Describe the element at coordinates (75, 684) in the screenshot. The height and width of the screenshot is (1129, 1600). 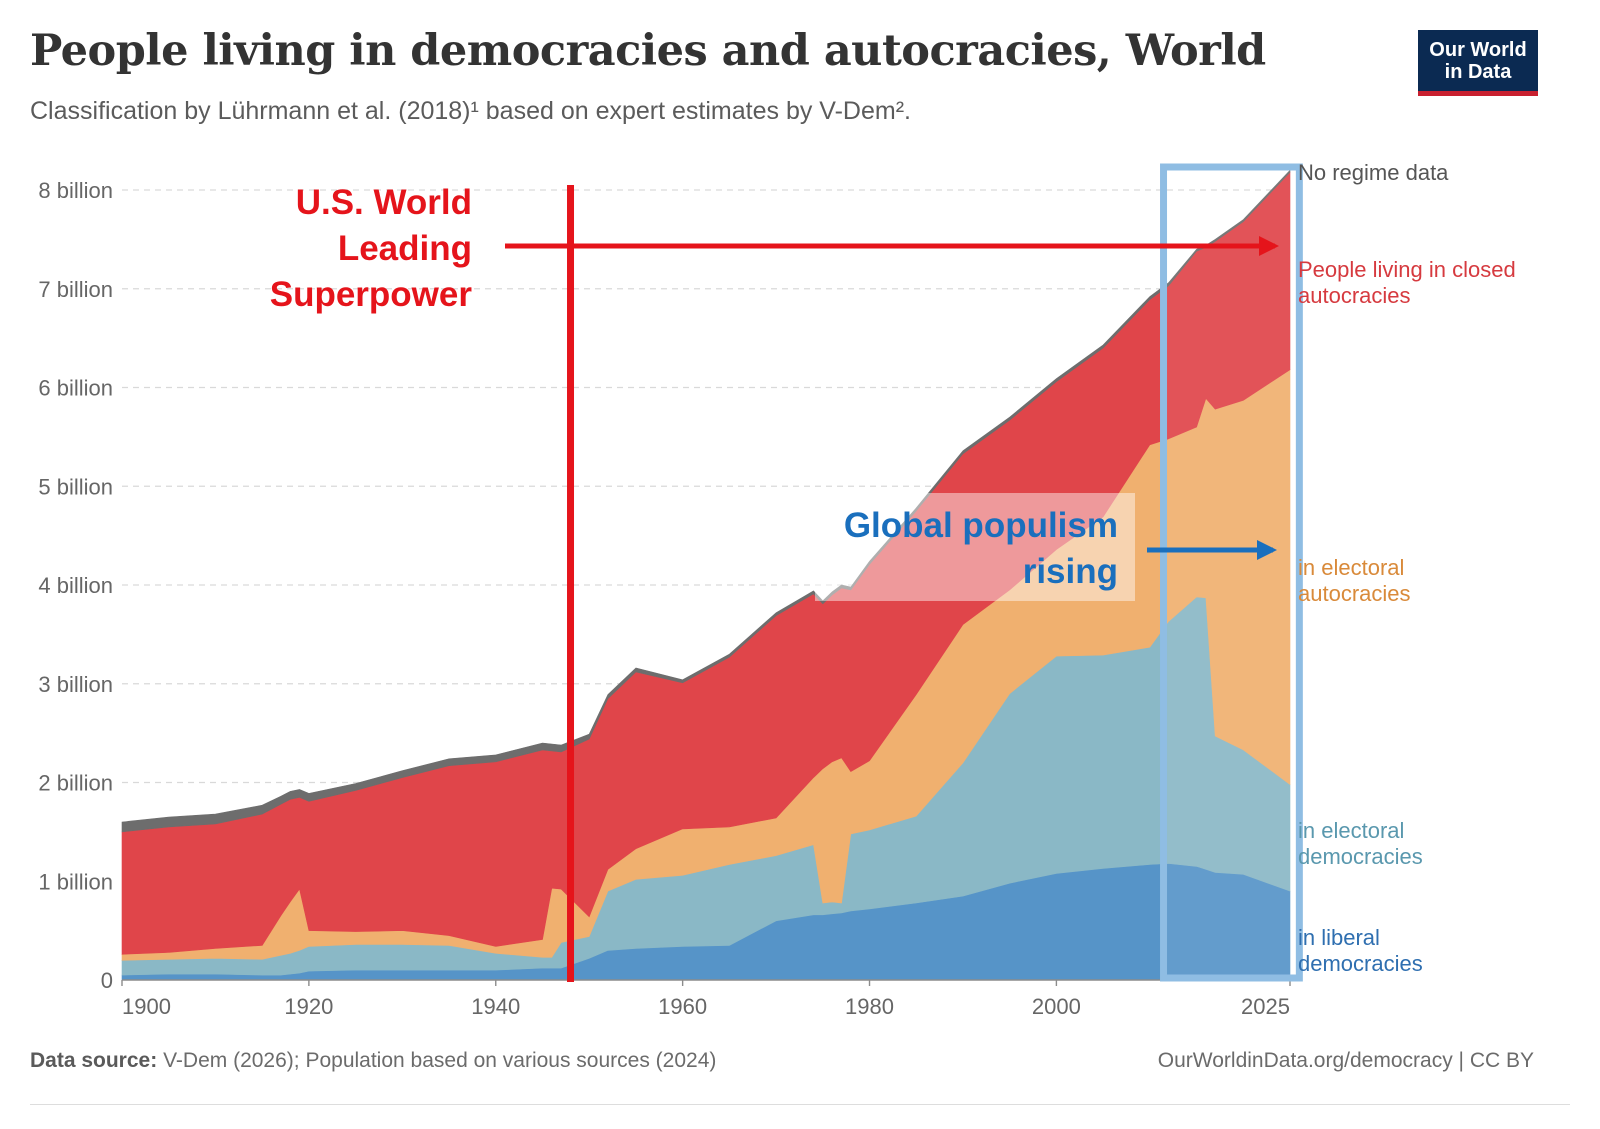
I see `y-tick-label: 3 billion` at that location.